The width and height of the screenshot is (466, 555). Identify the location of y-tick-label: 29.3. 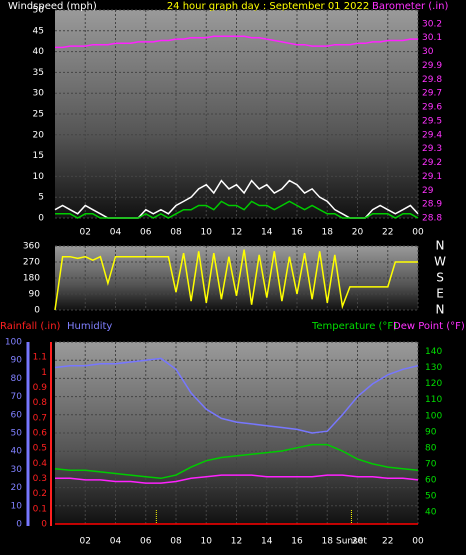
(432, 149).